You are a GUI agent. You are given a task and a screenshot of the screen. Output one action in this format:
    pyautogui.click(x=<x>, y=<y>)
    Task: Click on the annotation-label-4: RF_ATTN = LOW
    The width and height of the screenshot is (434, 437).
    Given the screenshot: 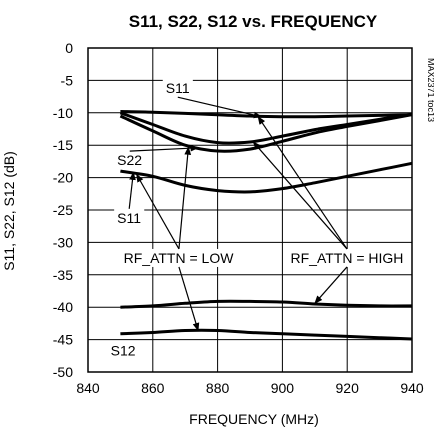 What is the action you would take?
    pyautogui.click(x=179, y=258)
    